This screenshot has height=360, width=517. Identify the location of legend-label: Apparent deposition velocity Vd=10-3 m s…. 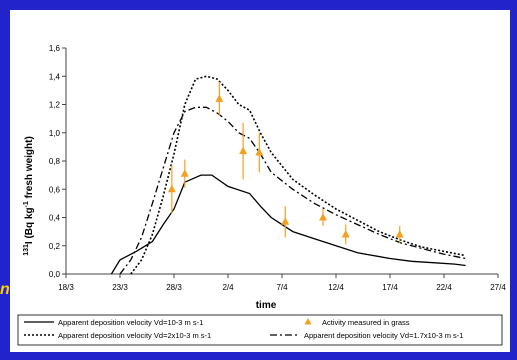
(130, 322).